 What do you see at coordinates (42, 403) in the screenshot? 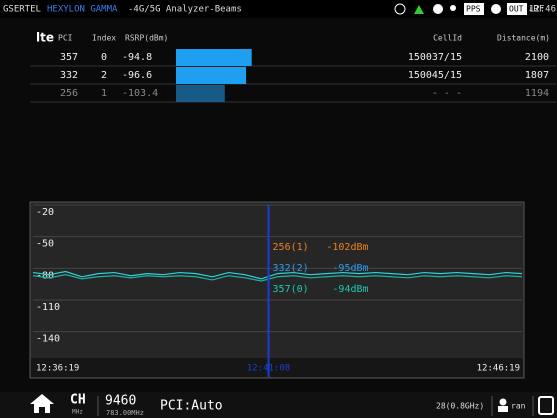
I see `home-icon` at bounding box center [42, 403].